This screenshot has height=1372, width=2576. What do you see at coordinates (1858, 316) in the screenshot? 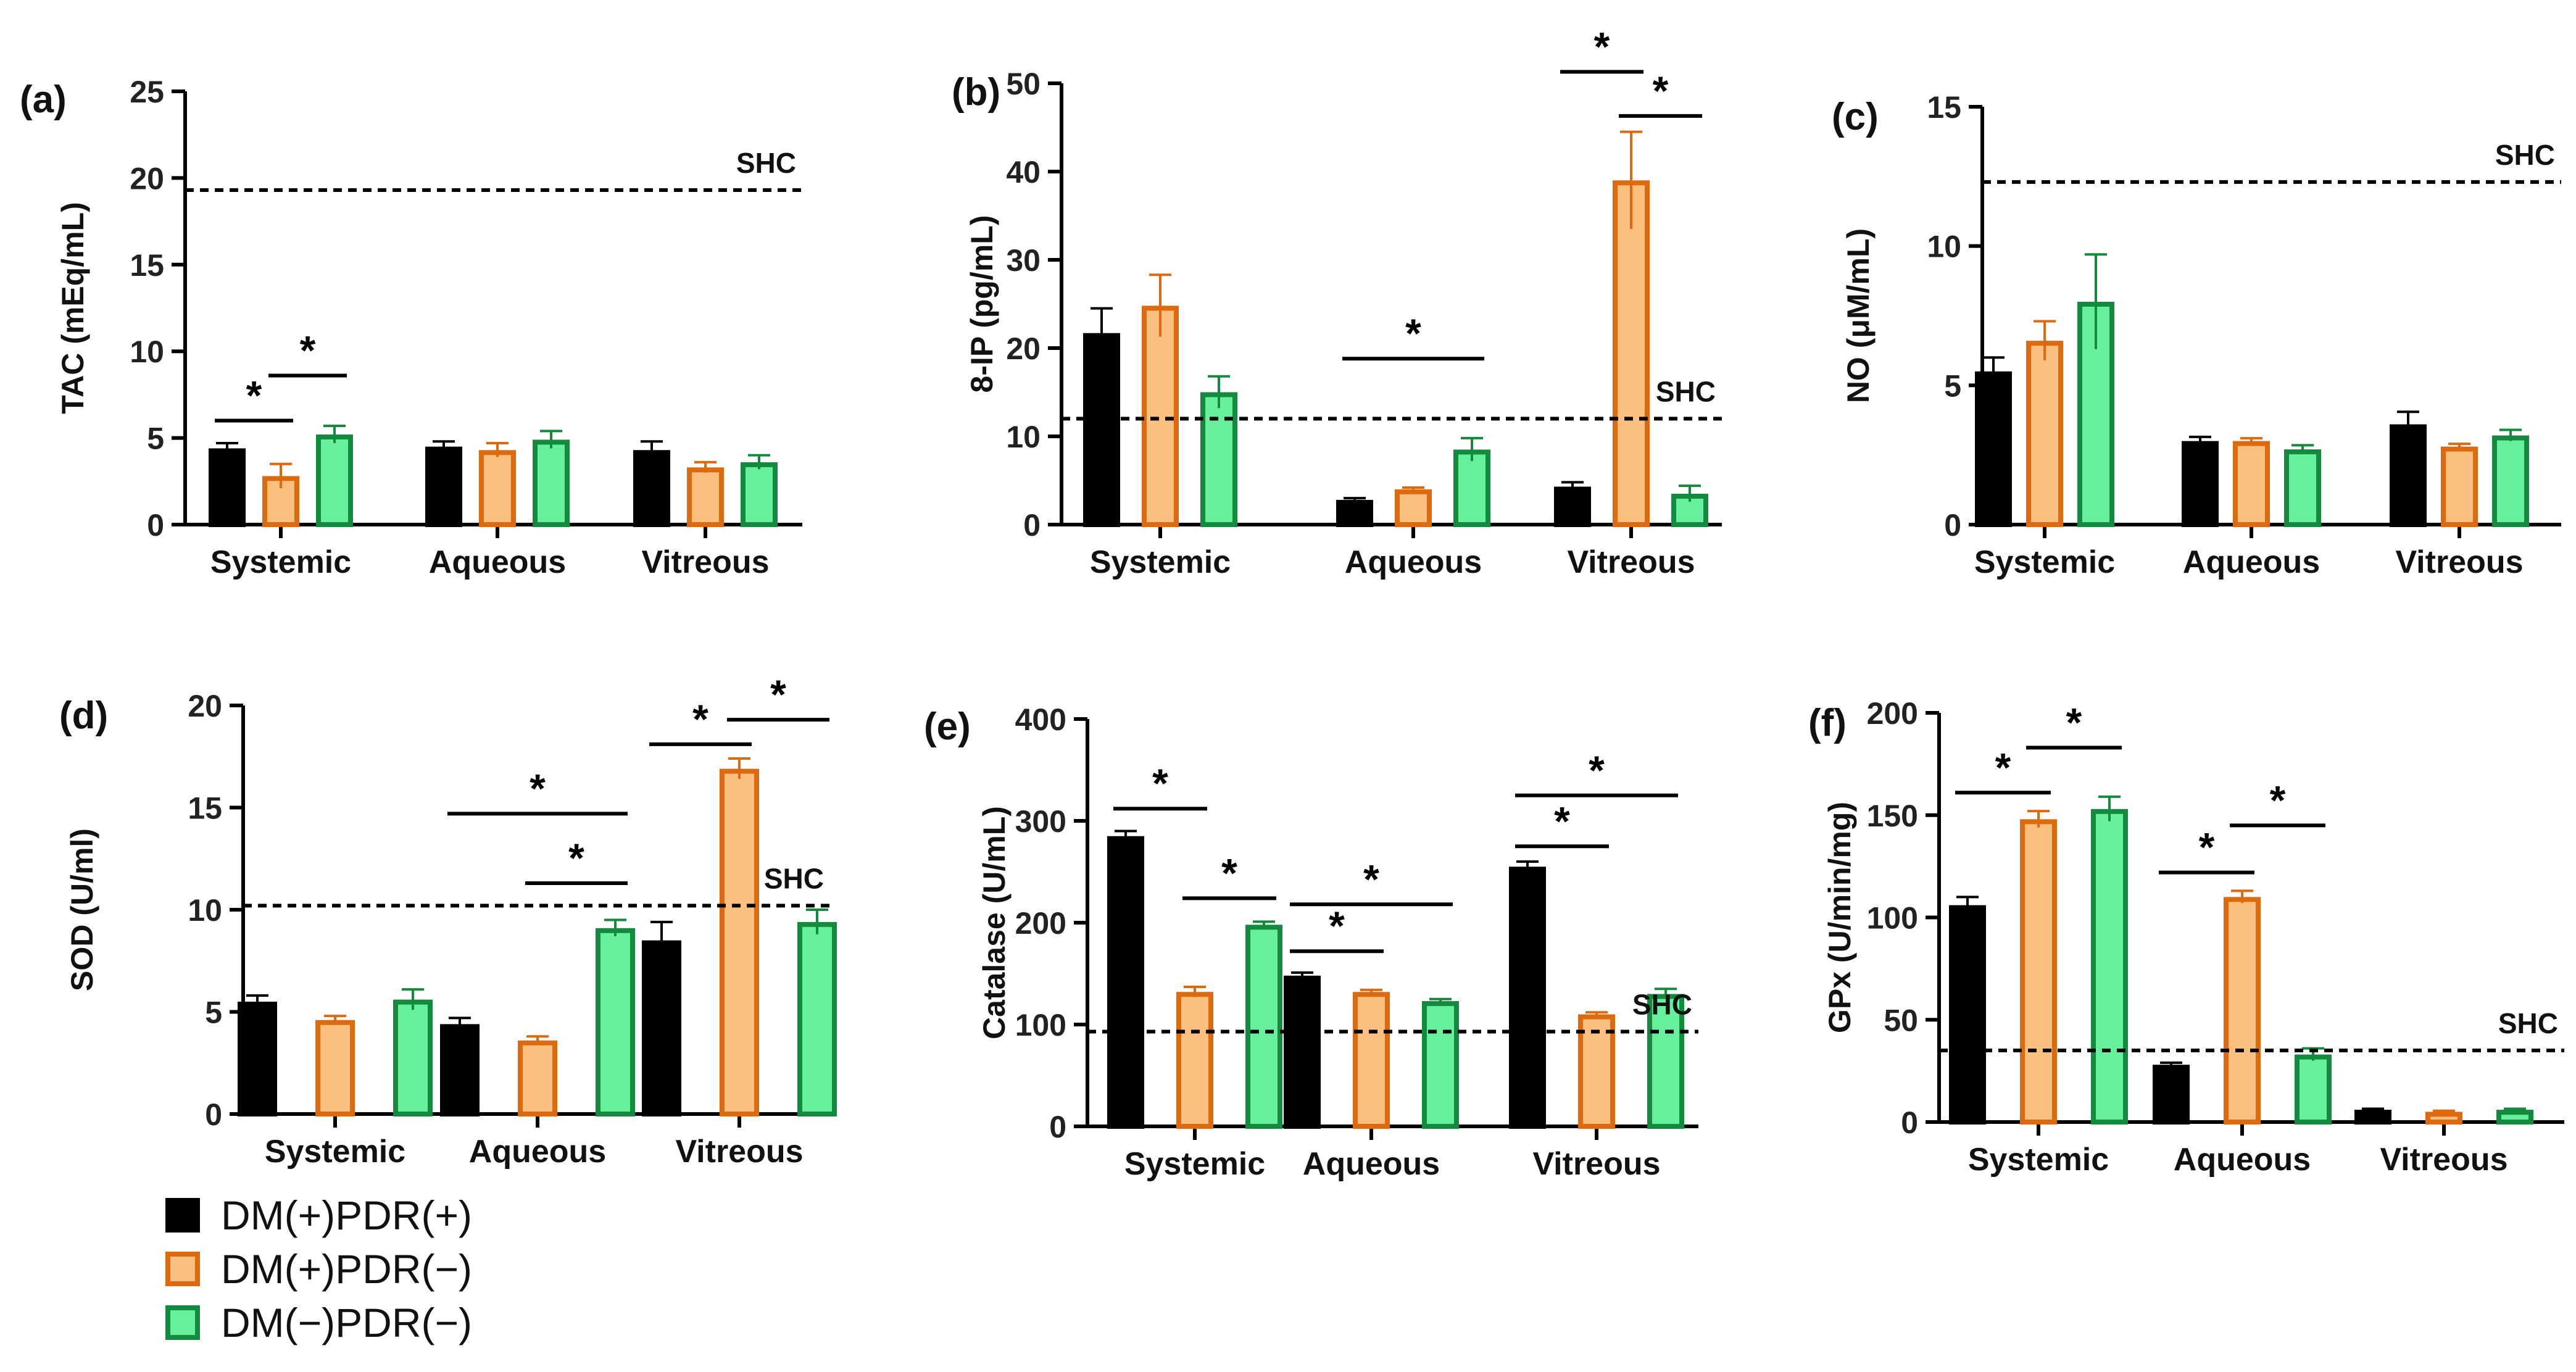
I see `y-axis-label: NO (μM/mL)` at bounding box center [1858, 316].